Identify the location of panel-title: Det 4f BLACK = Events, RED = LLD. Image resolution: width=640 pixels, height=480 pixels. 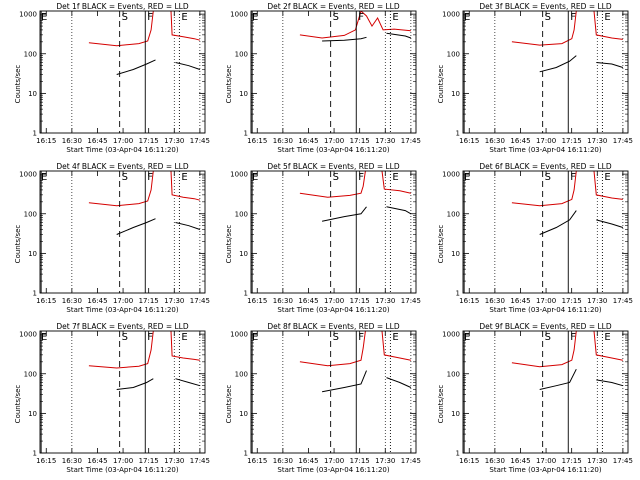
(122, 166).